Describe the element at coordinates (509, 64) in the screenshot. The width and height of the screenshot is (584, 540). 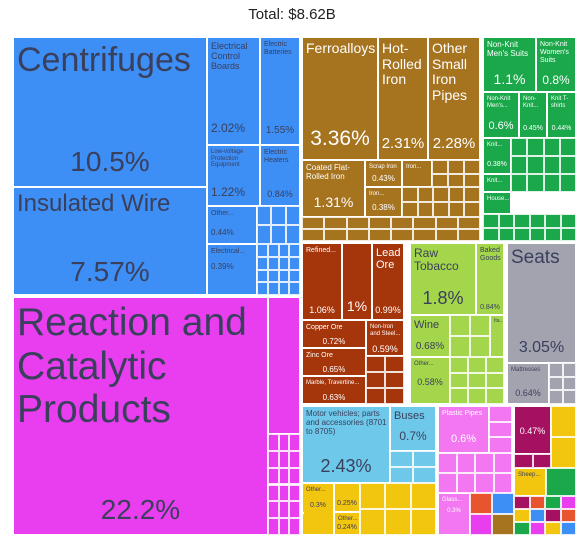
I see `tile-non-knit-men-s-suits-16: Non-Knit Men's Suits 1.1%` at that location.